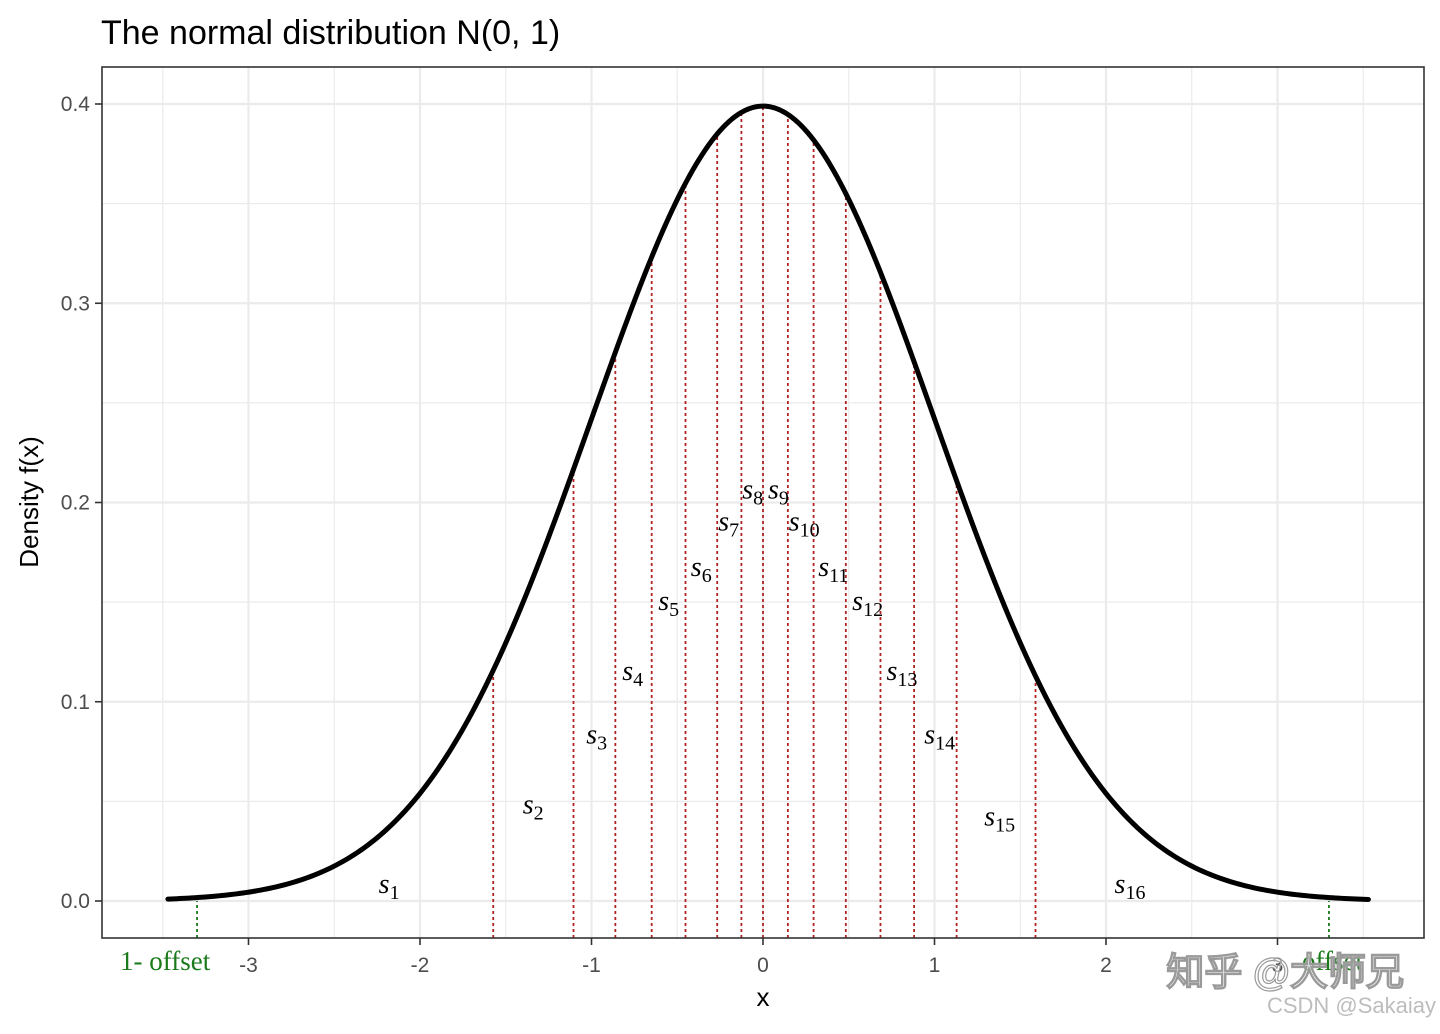 The image size is (1440, 1034). What do you see at coordinates (75, 901) in the screenshot?
I see `y-tick-label: 0.0` at bounding box center [75, 901].